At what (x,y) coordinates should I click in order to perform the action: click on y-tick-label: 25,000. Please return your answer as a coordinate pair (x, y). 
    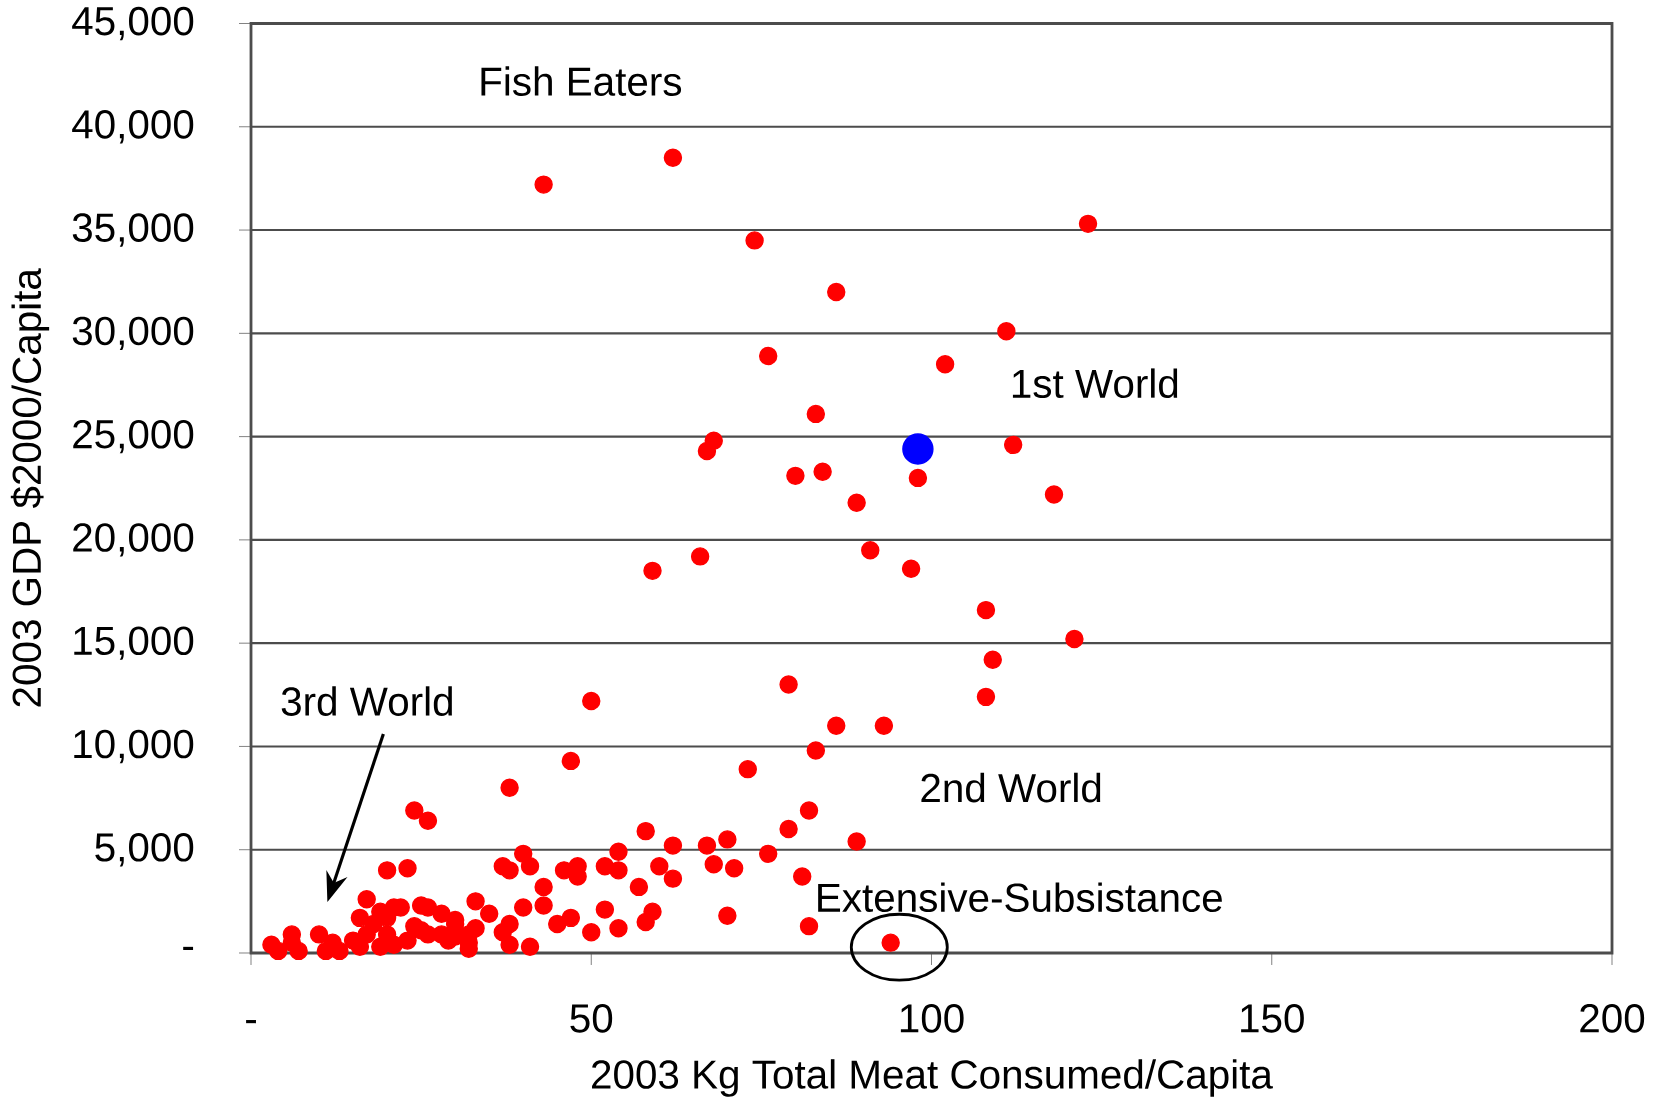
    Looking at the image, I should click on (133, 436).